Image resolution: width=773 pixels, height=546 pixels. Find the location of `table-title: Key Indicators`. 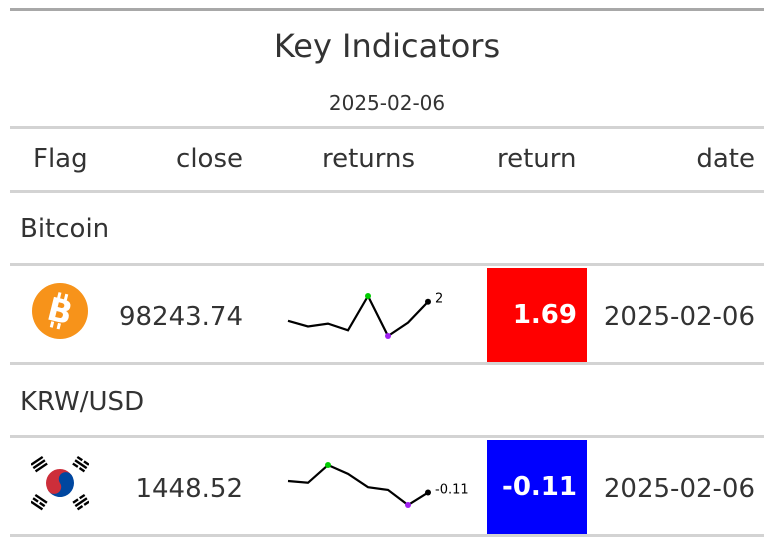

table-title: Key Indicators is located at coordinates (387, 46).